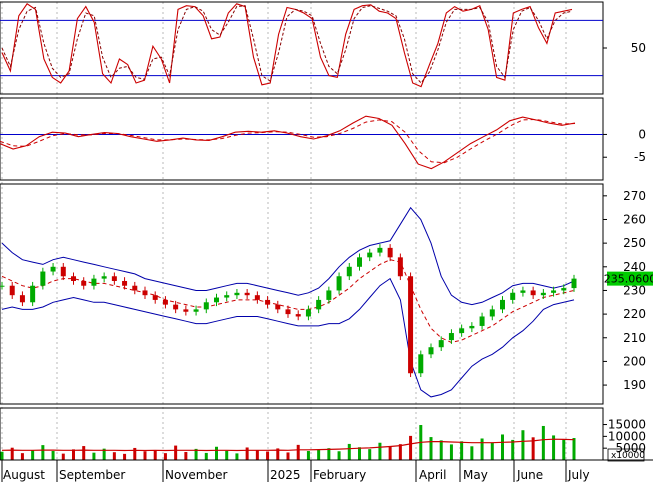 The height and width of the screenshot is (482, 653). I want to click on y-tick-label: 200, so click(634, 361).